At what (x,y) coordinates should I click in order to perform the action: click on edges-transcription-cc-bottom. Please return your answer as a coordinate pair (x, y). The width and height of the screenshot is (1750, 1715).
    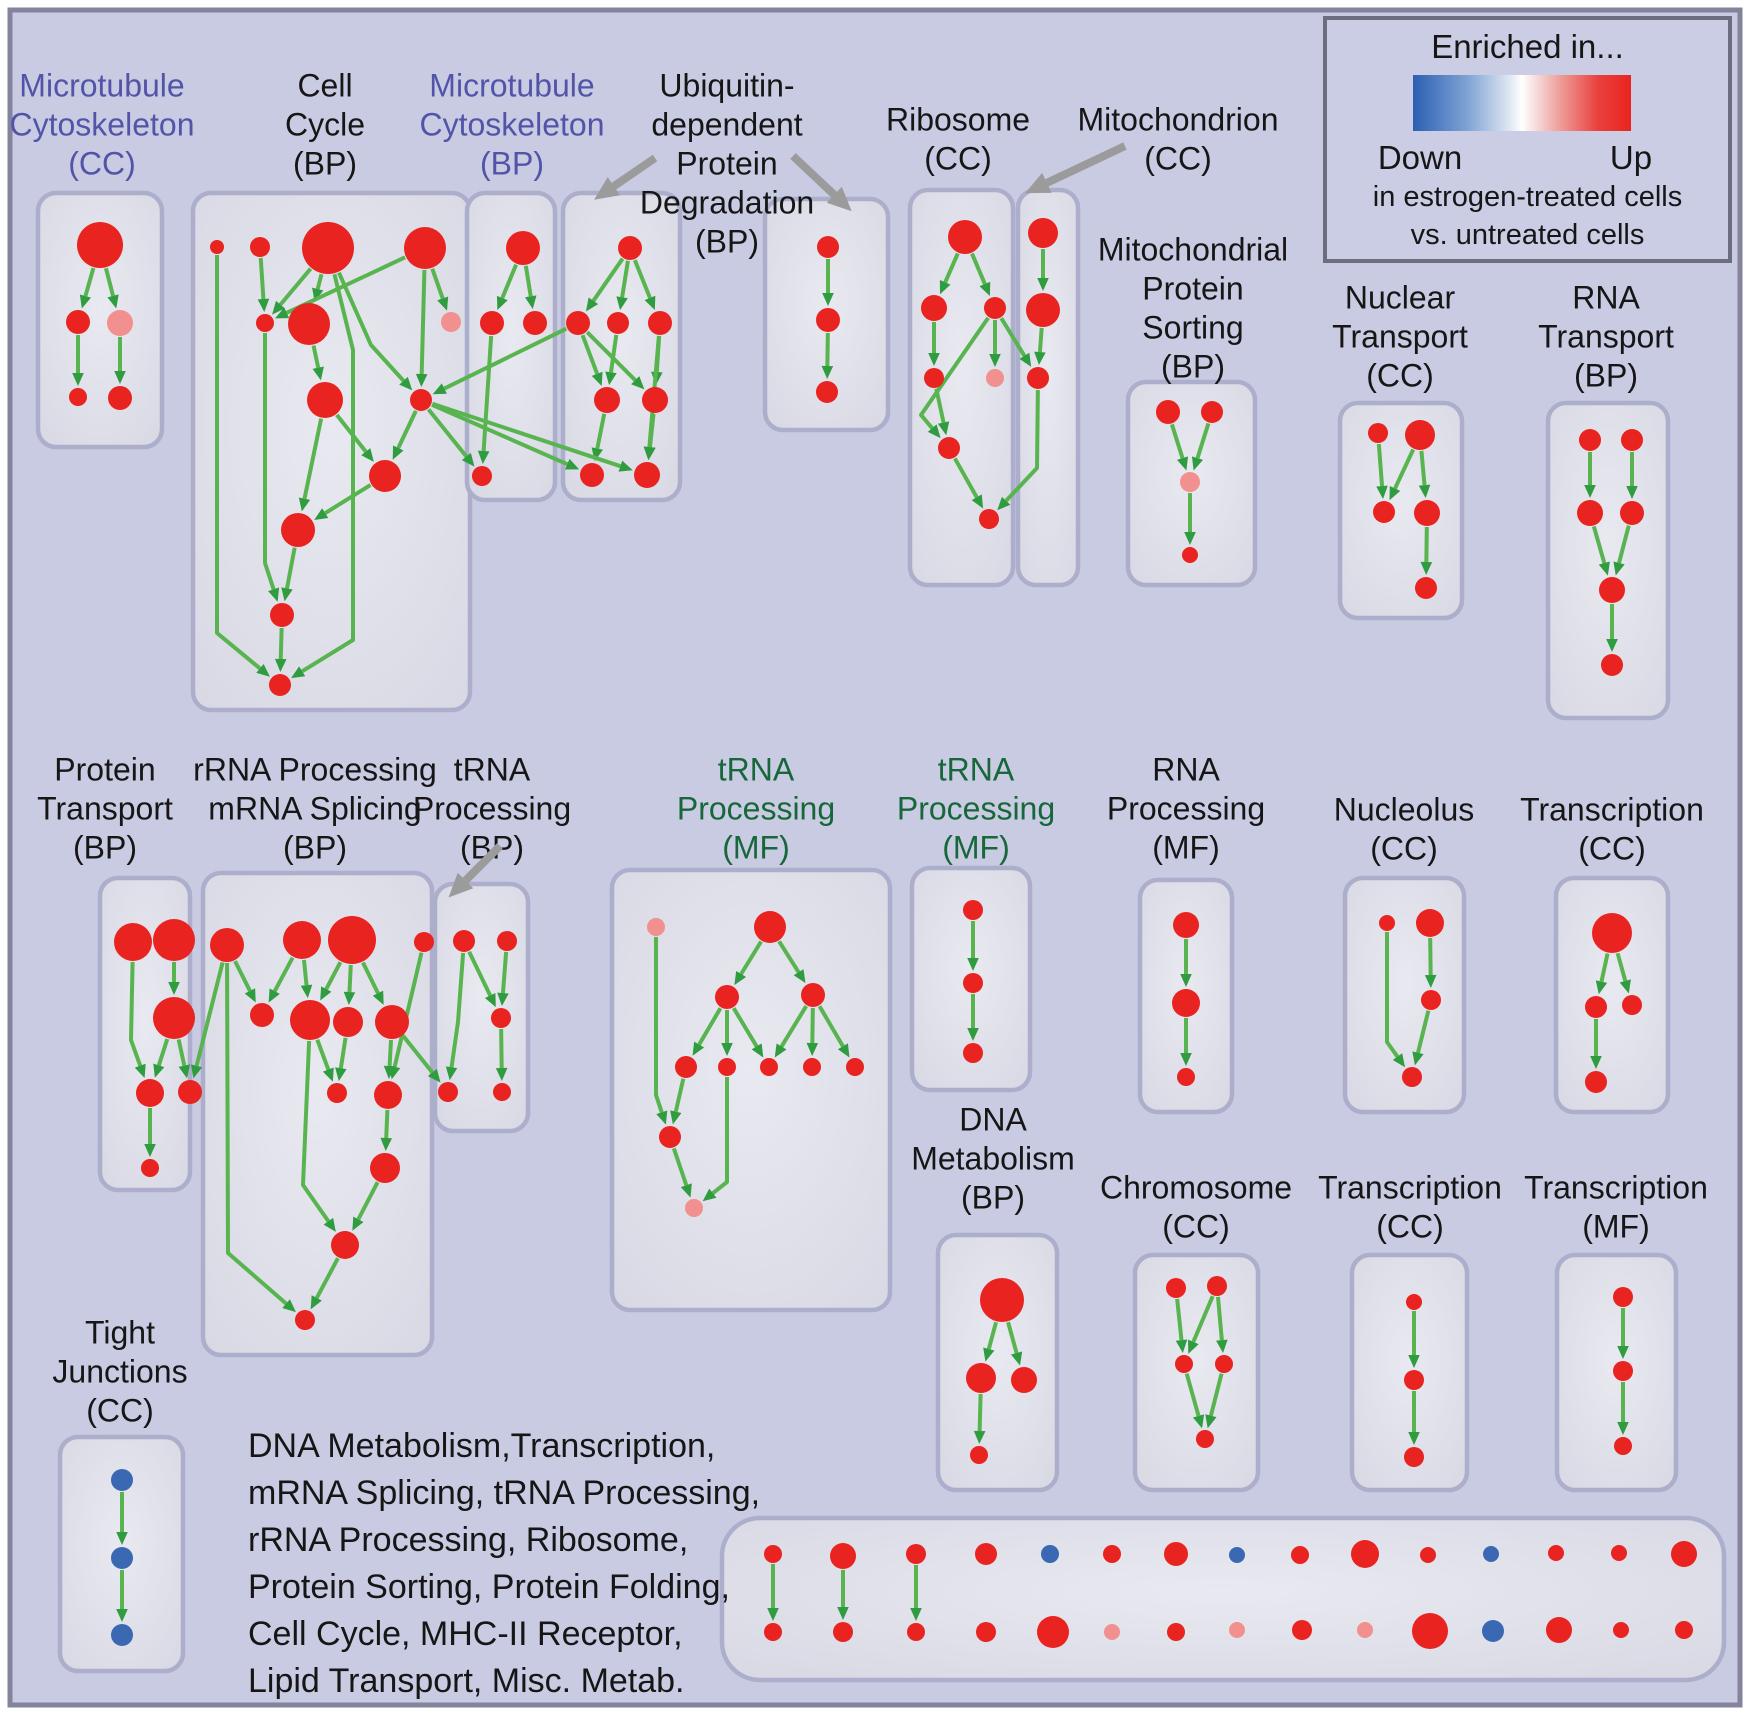
    Looking at the image, I should click on (1414, 1378).